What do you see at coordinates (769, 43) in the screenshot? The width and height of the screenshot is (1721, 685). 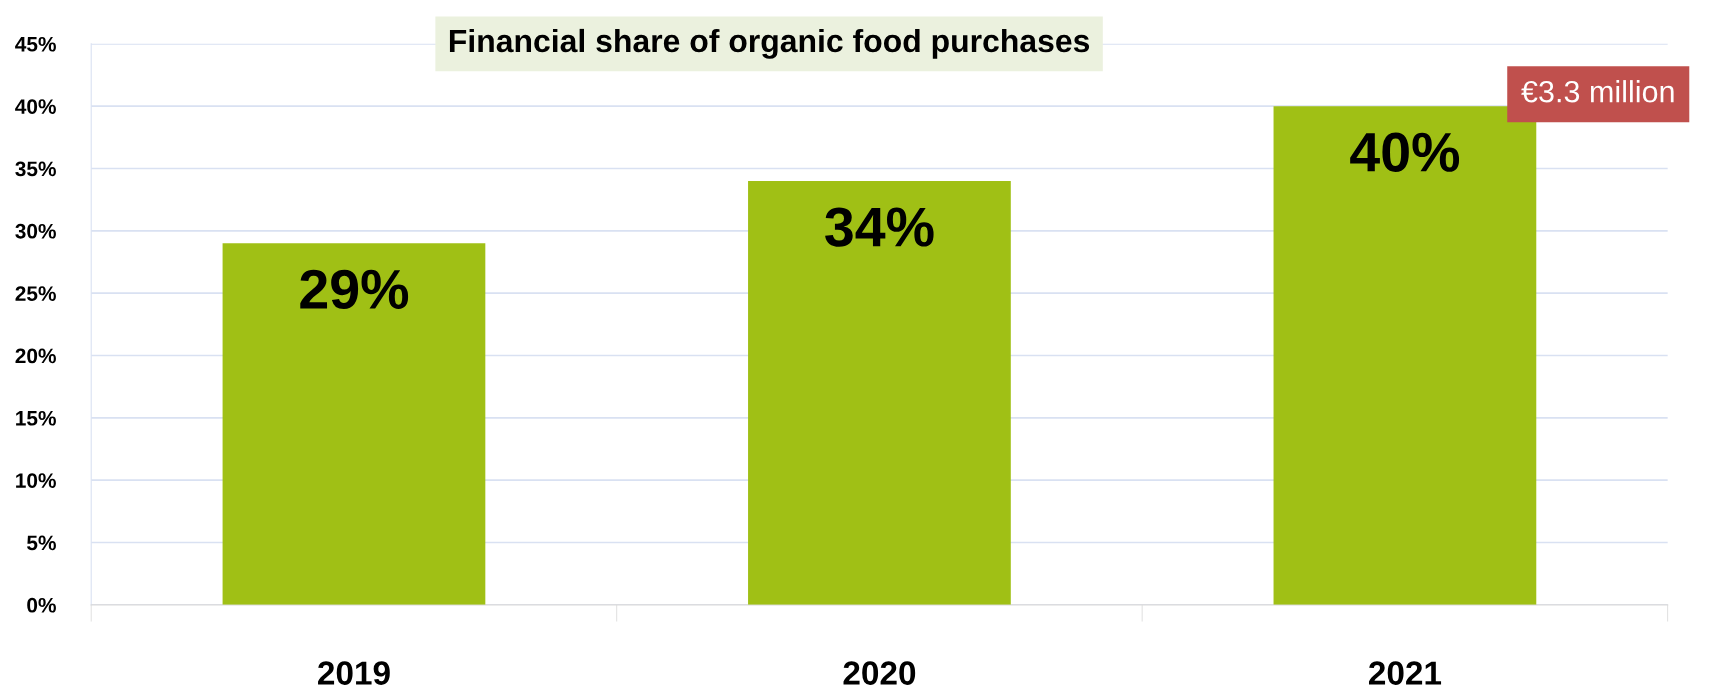 I see `chart-title: Financial share of organic food purchases` at bounding box center [769, 43].